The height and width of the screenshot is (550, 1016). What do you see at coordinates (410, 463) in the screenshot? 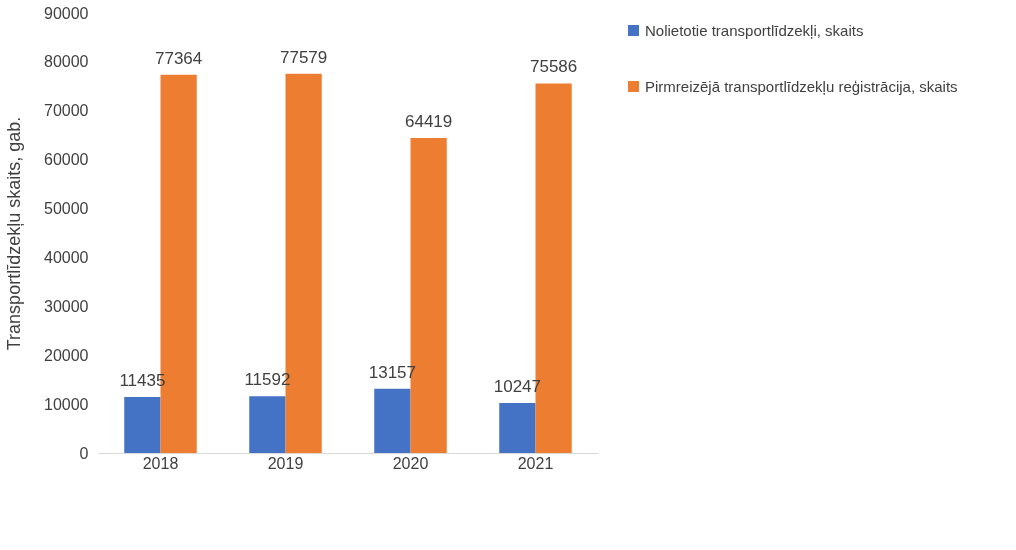
I see `x-tick-label: 2020` at bounding box center [410, 463].